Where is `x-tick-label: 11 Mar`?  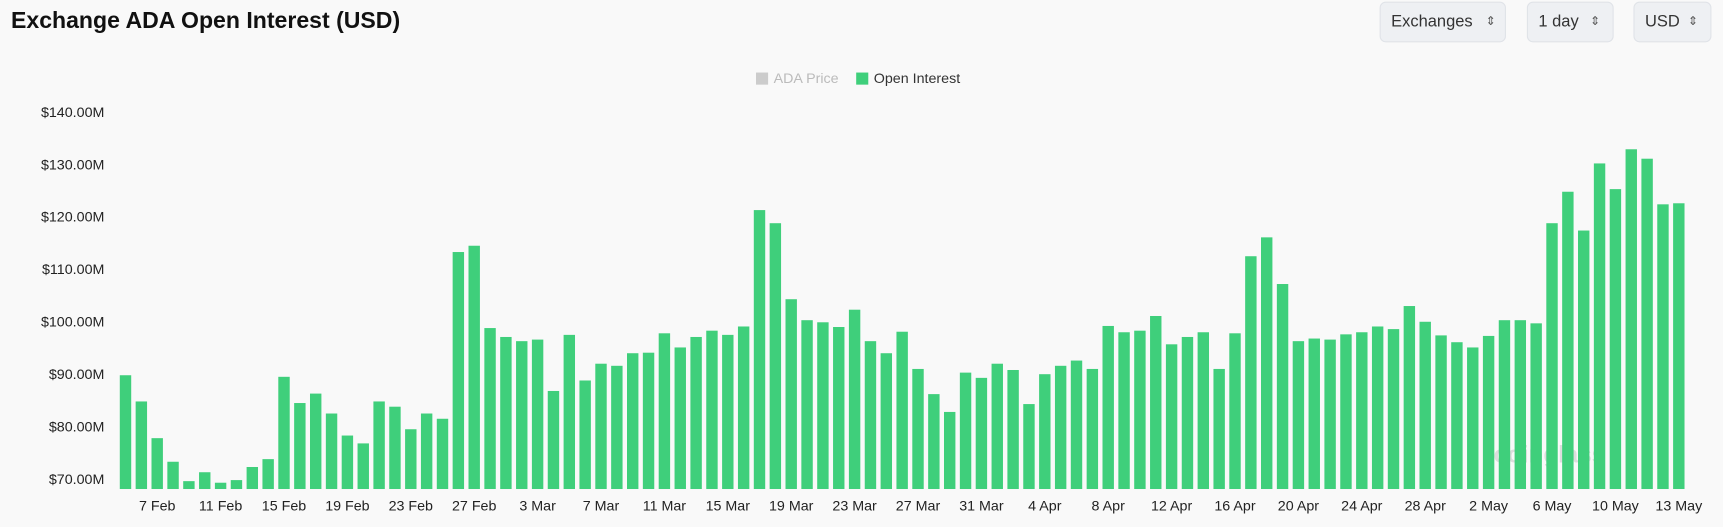
x-tick-label: 11 Mar is located at coordinates (665, 506).